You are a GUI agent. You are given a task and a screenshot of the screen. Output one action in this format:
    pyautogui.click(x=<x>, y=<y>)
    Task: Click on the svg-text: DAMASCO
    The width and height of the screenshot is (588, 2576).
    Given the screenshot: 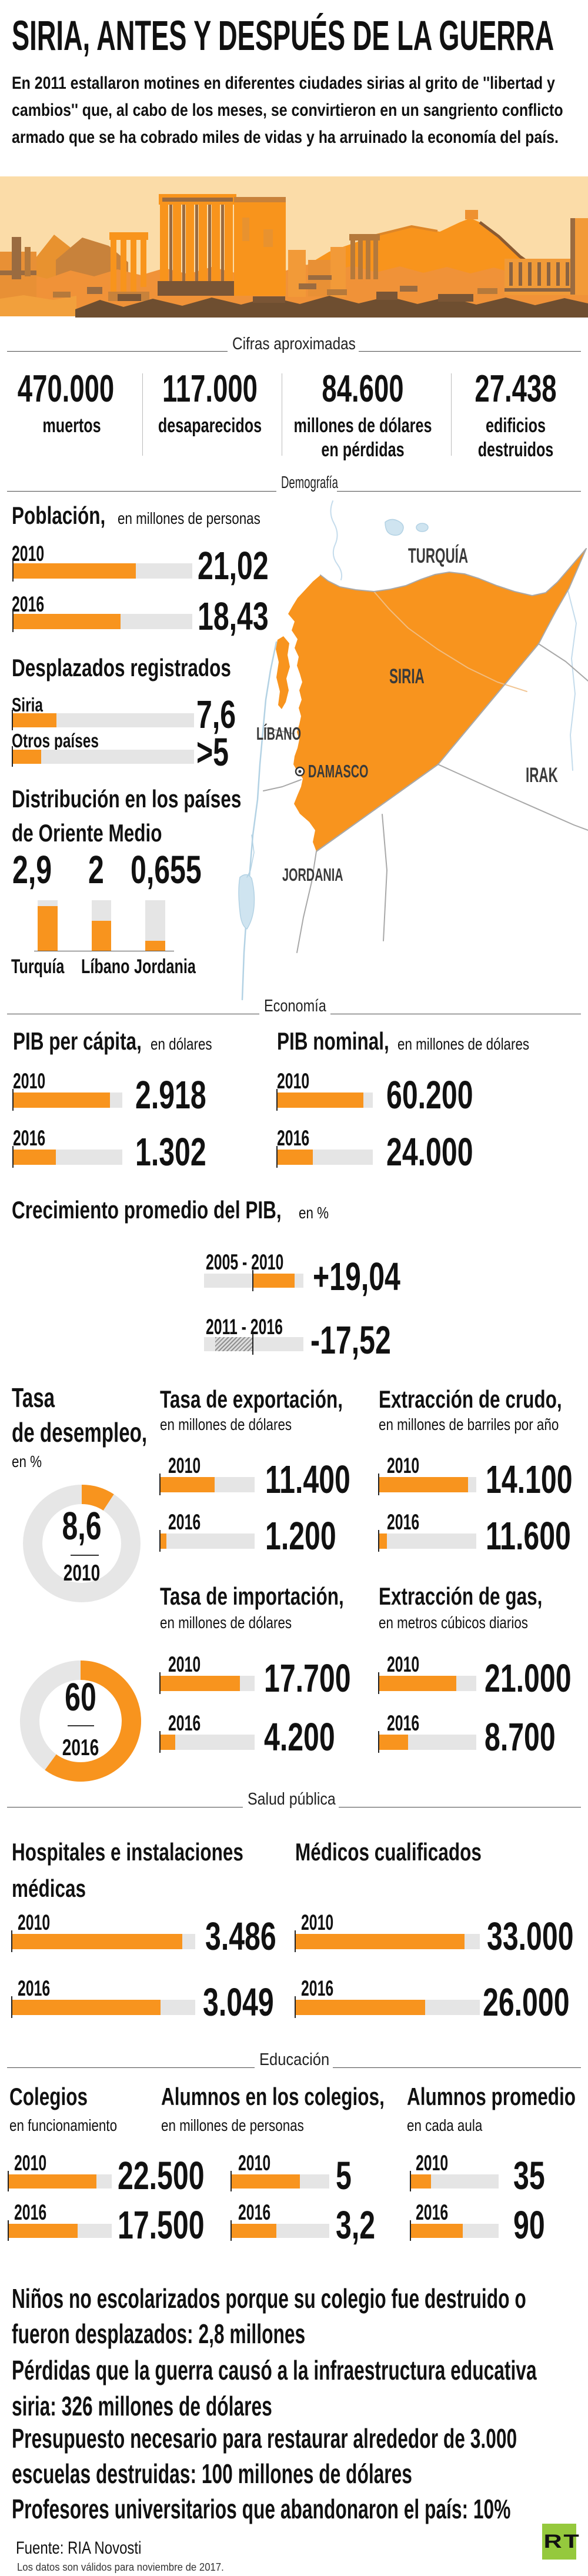 What is the action you would take?
    pyautogui.click(x=338, y=770)
    